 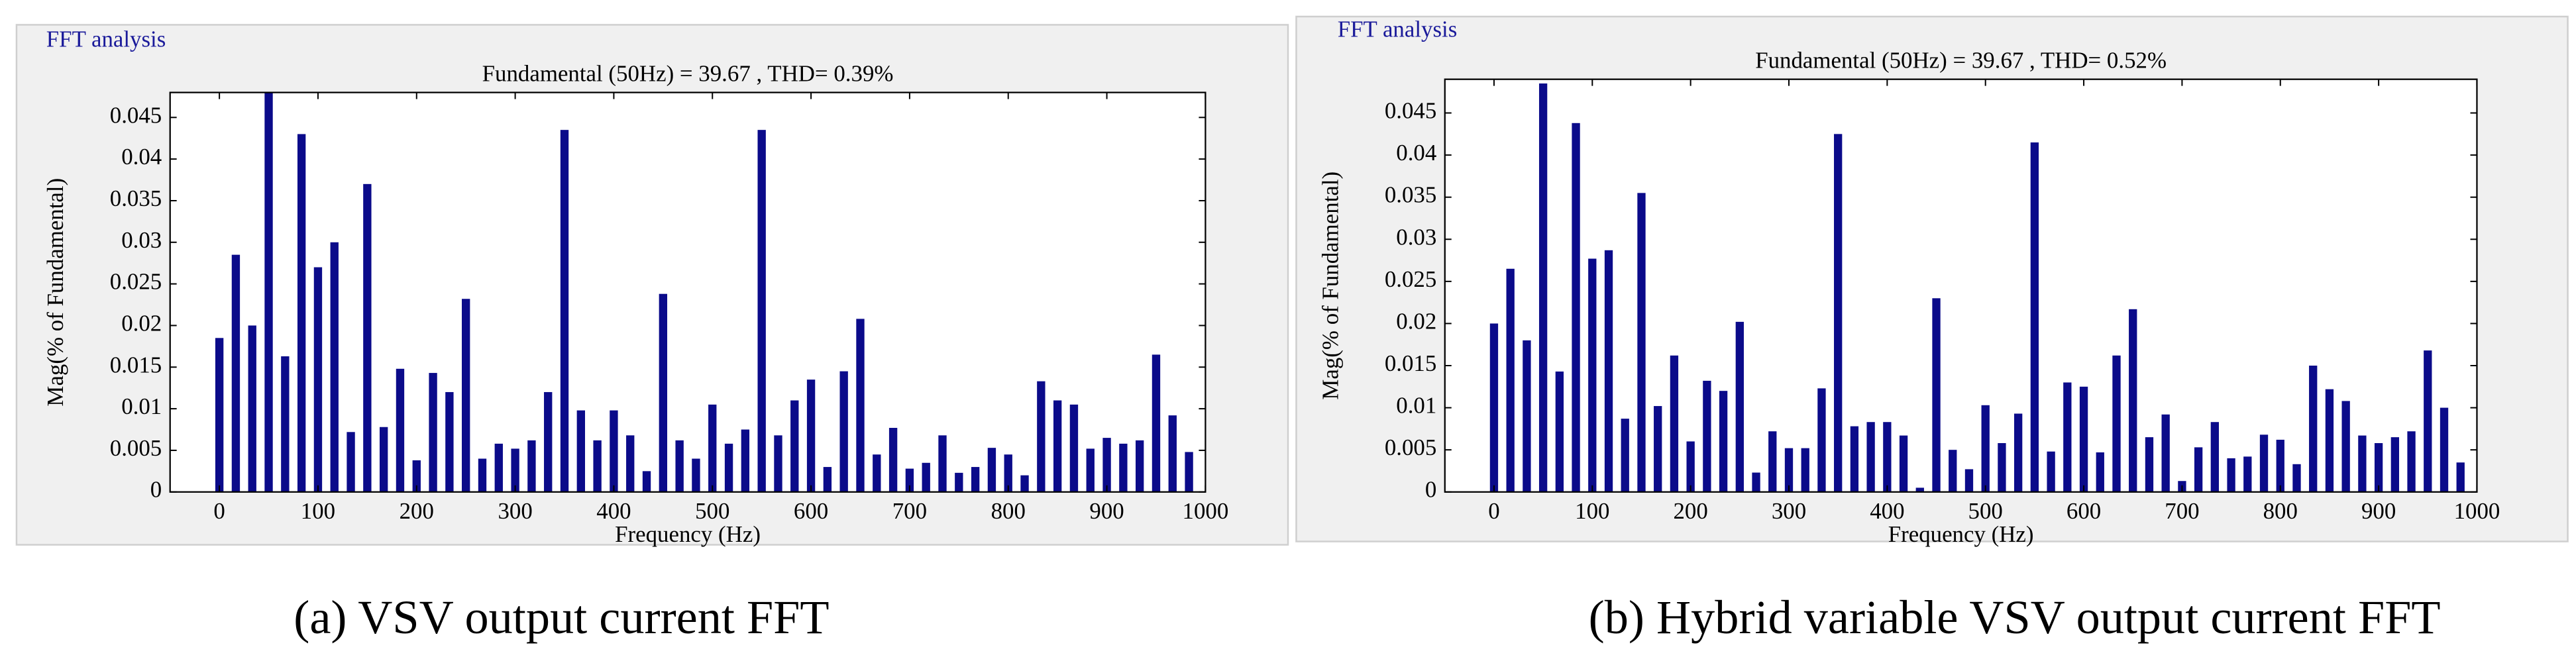 What do you see at coordinates (1330, 286) in the screenshot?
I see `y-axis-label: Mag(% of Fundamental)` at bounding box center [1330, 286].